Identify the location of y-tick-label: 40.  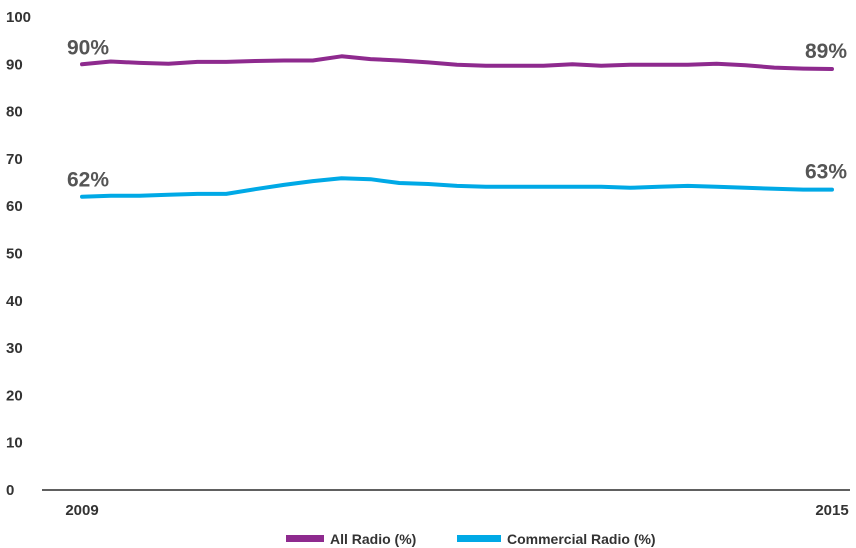
(14, 301).